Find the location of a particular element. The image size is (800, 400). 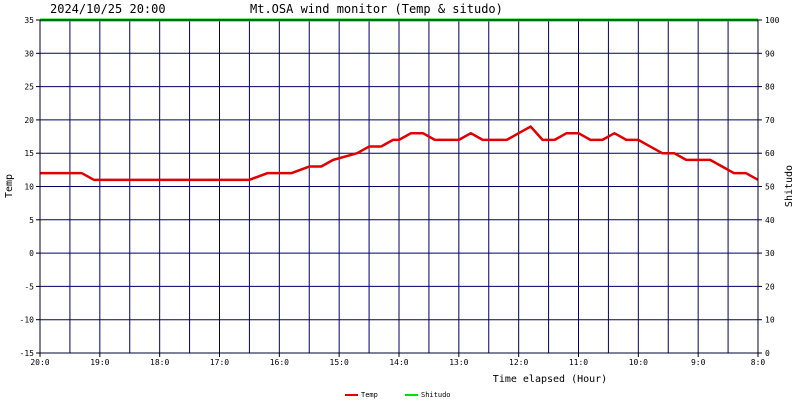

y-left-tick-label: 25 is located at coordinates (29, 87).